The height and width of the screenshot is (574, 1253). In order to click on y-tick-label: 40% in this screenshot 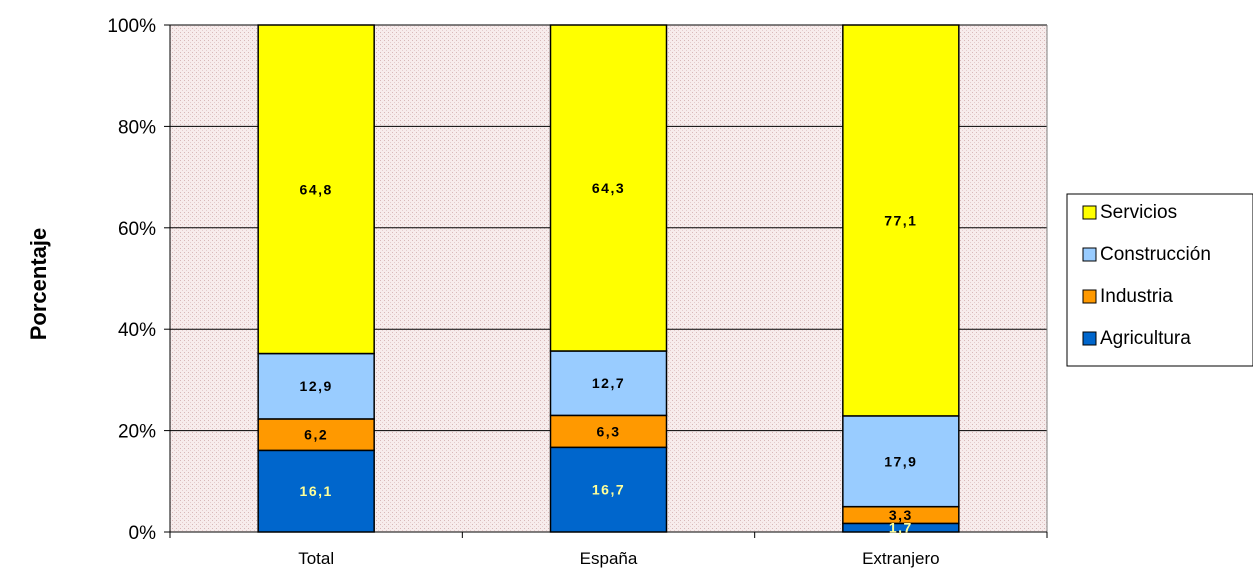, I will do `click(137, 330)`.